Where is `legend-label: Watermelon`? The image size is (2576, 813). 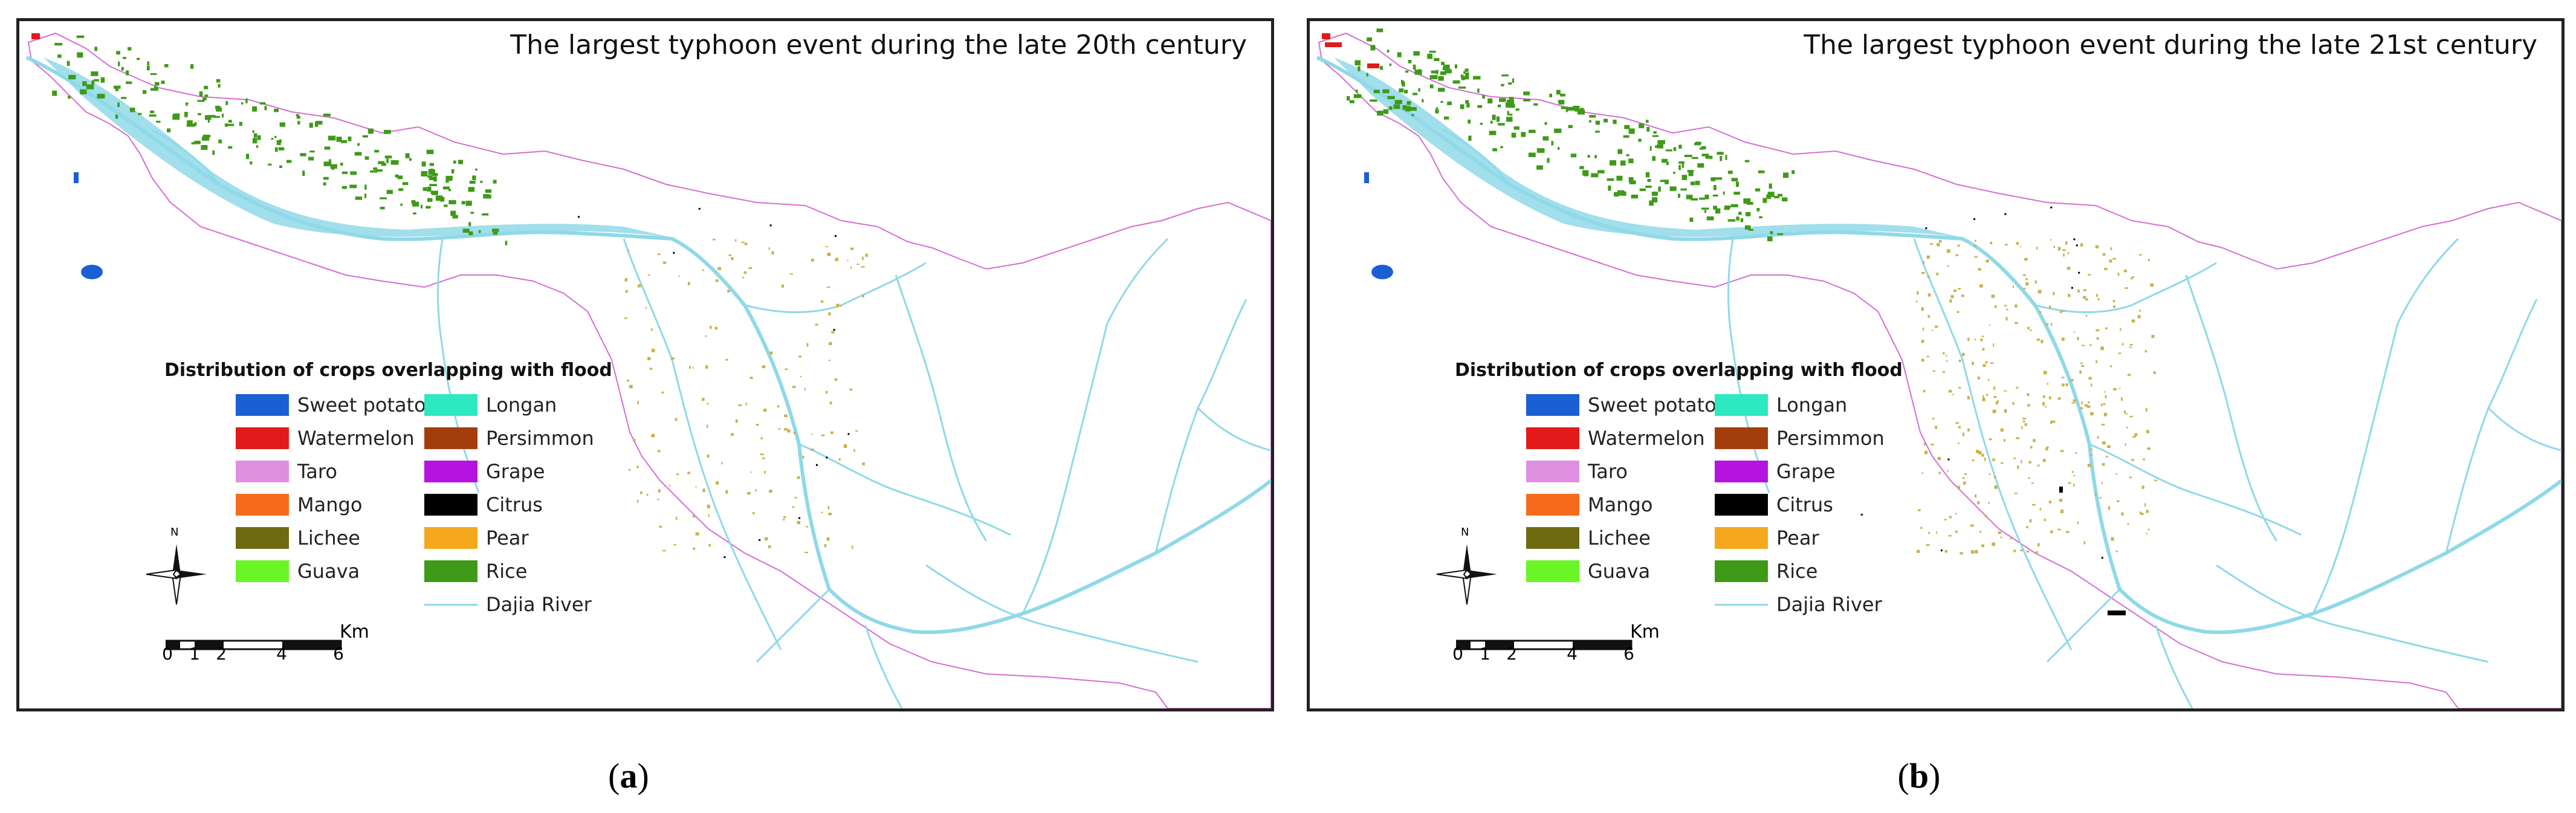 legend-label: Watermelon is located at coordinates (1646, 438).